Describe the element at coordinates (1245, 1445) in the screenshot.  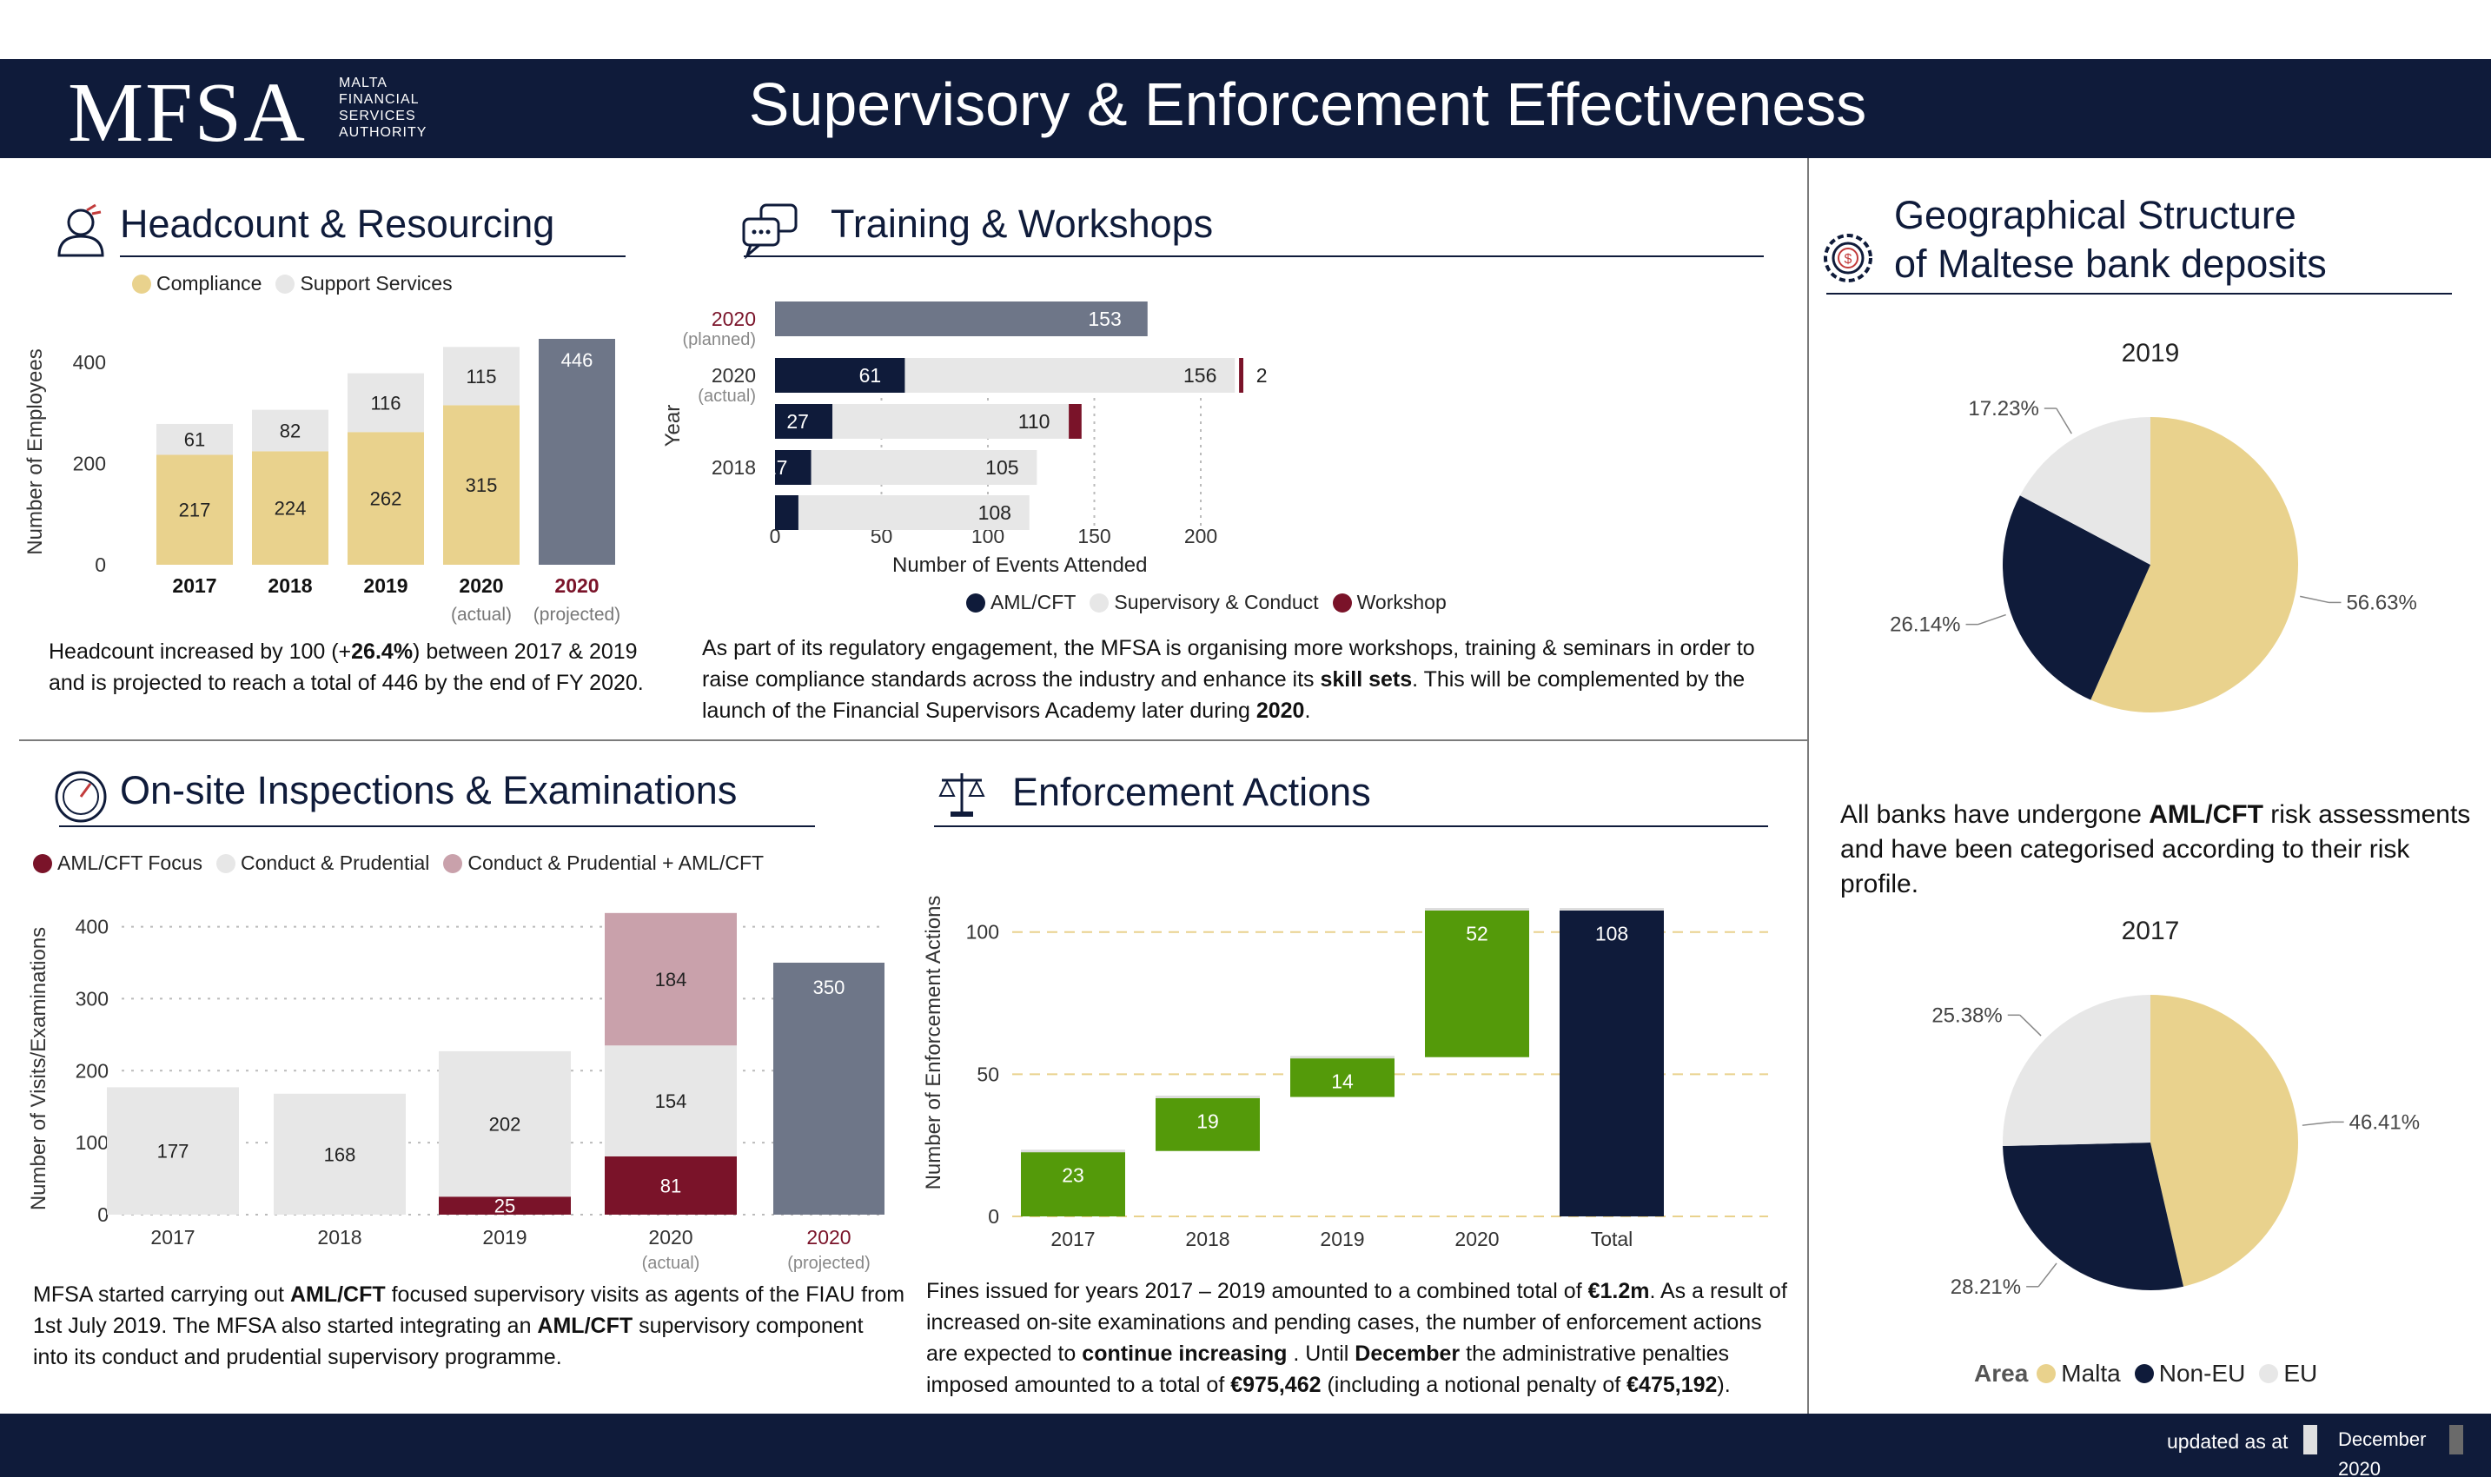
I see `footer-bar` at that location.